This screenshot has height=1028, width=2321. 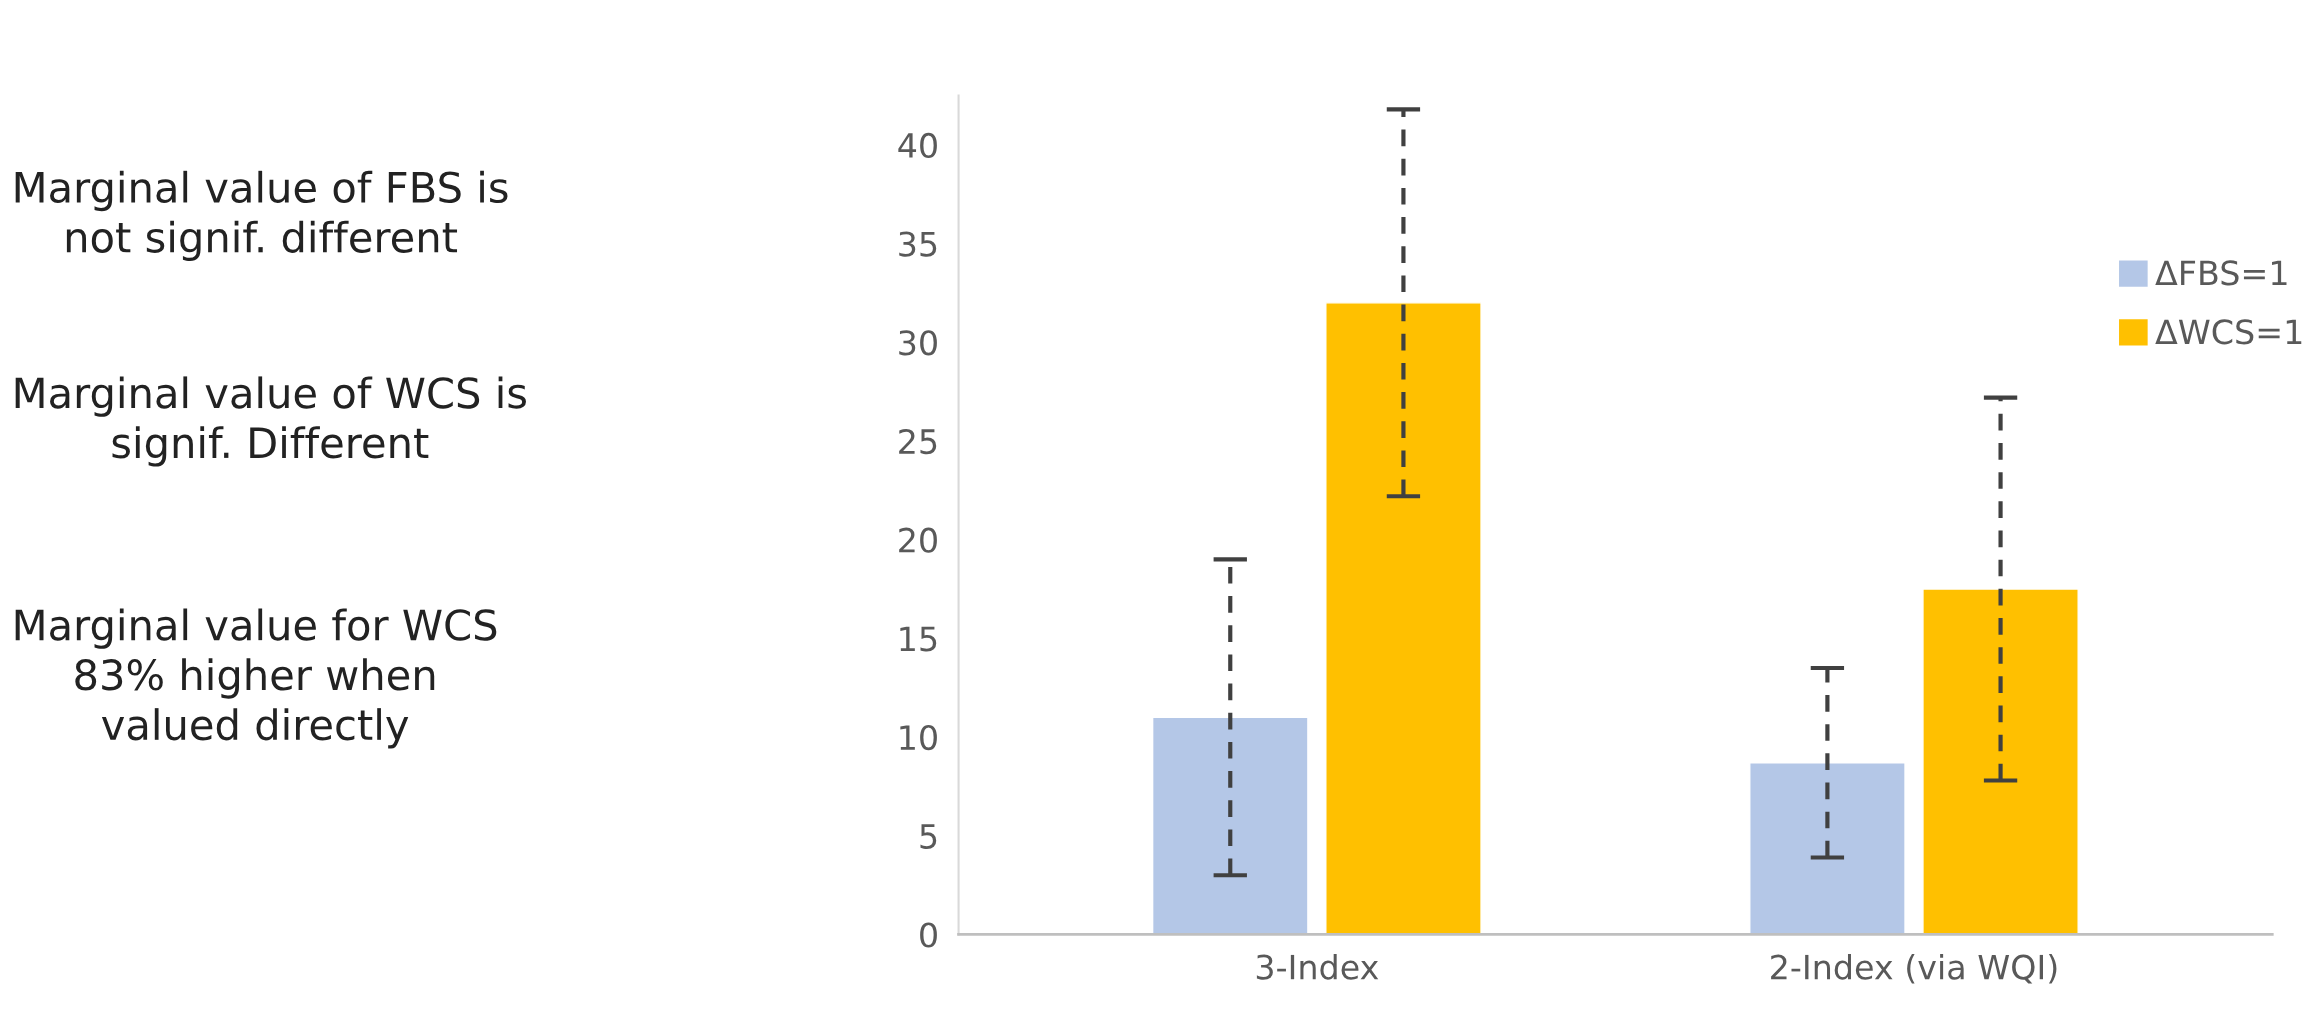 What do you see at coordinates (261, 215) in the screenshot?
I see `text: Marginal value of FBS is not signif. different` at bounding box center [261, 215].